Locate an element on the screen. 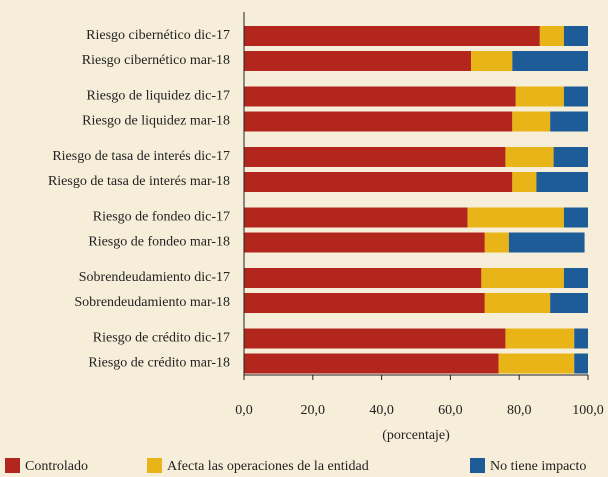  x-tick-label: 20,0 is located at coordinates (313, 410).